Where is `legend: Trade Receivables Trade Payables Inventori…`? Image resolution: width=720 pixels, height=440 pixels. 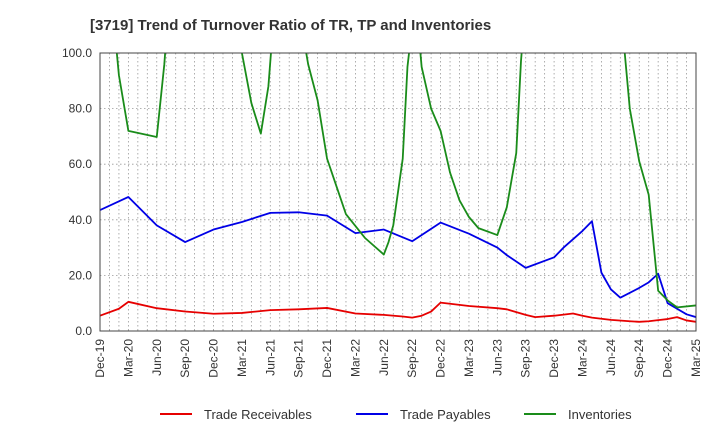
legend: Trade Receivables Trade Payables Inventori… is located at coordinates (396, 414).